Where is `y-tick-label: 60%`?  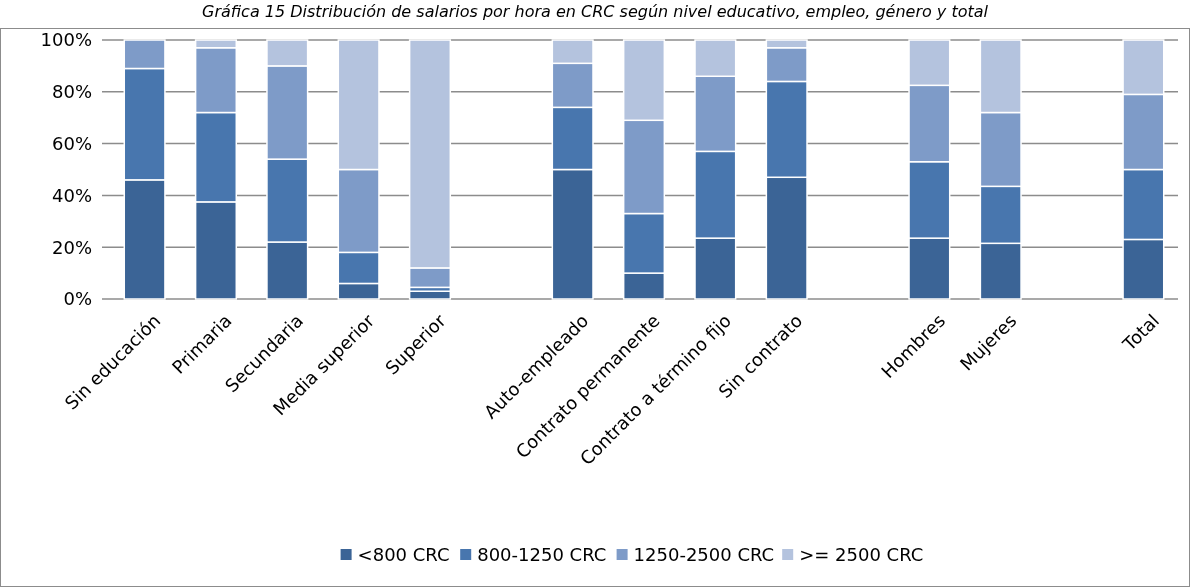 y-tick-label: 60% is located at coordinates (71, 143).